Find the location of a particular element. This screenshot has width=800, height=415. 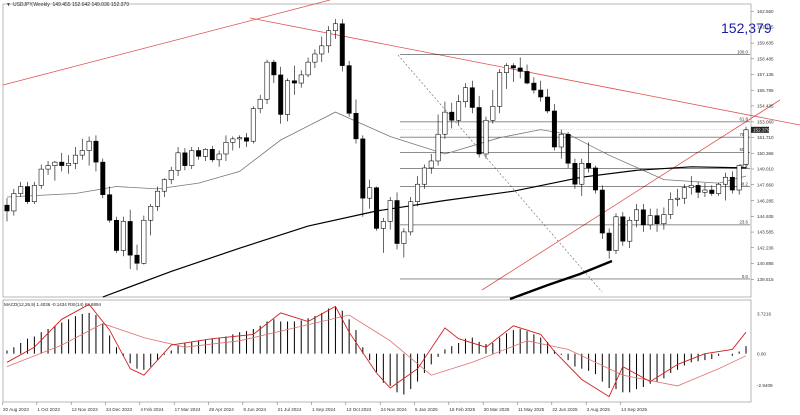

price-tick-label: 140.885 is located at coordinates (765, 263).